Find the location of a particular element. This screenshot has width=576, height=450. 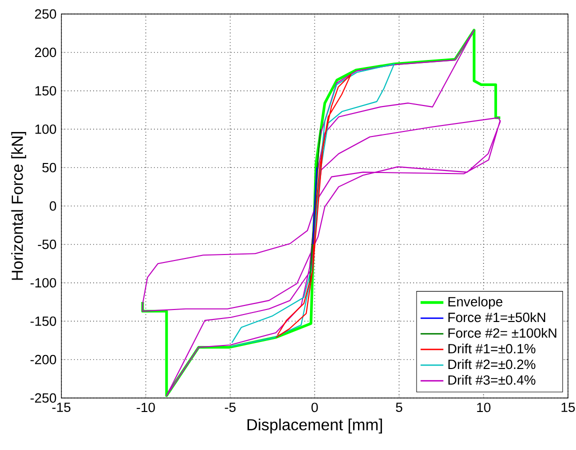

x-tick-label: 0 is located at coordinates (314, 407).